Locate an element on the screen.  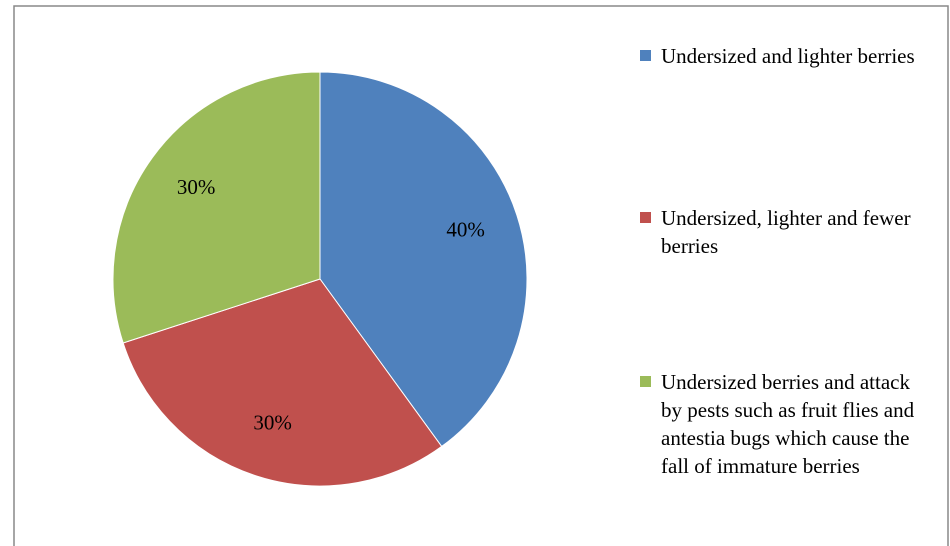
legend-item: Undersized and lighter berries is located at coordinates (790, 56).